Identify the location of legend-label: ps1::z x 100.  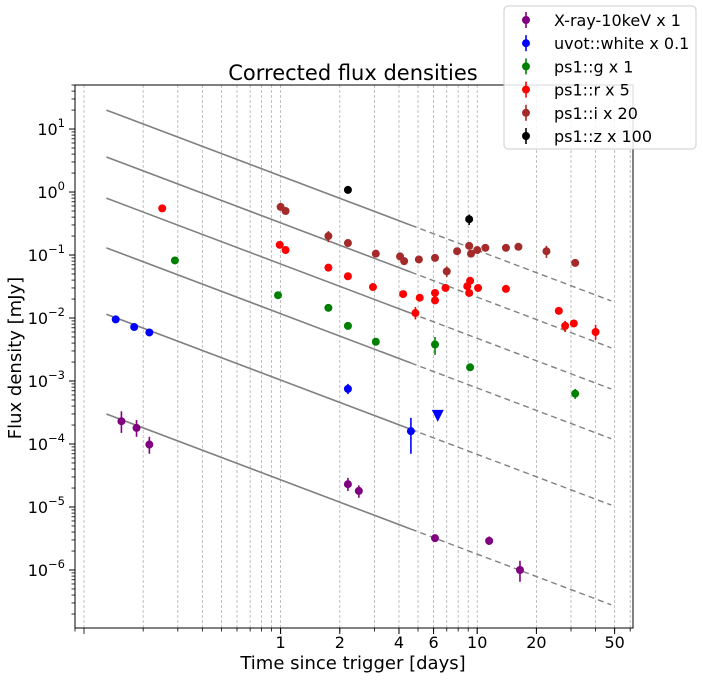
(603, 136).